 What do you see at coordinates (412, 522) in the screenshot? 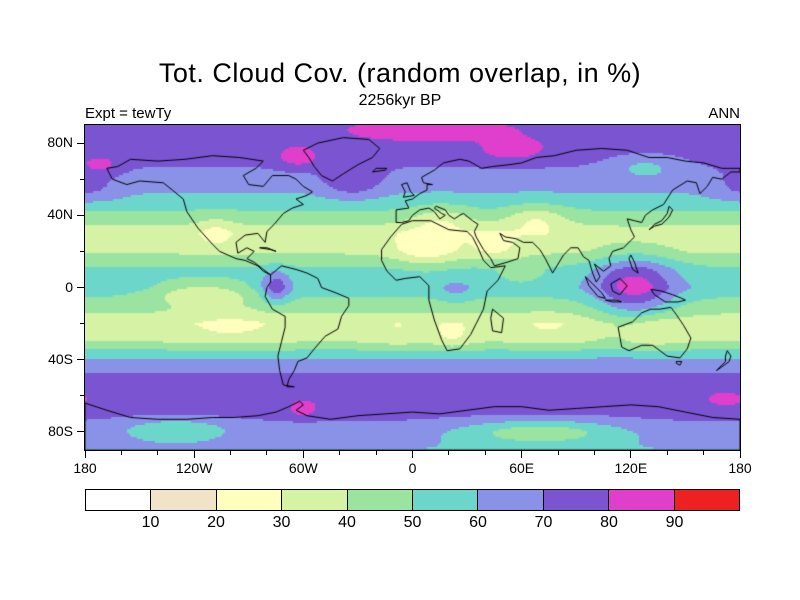
I see `colorbar-level-label: 50` at bounding box center [412, 522].